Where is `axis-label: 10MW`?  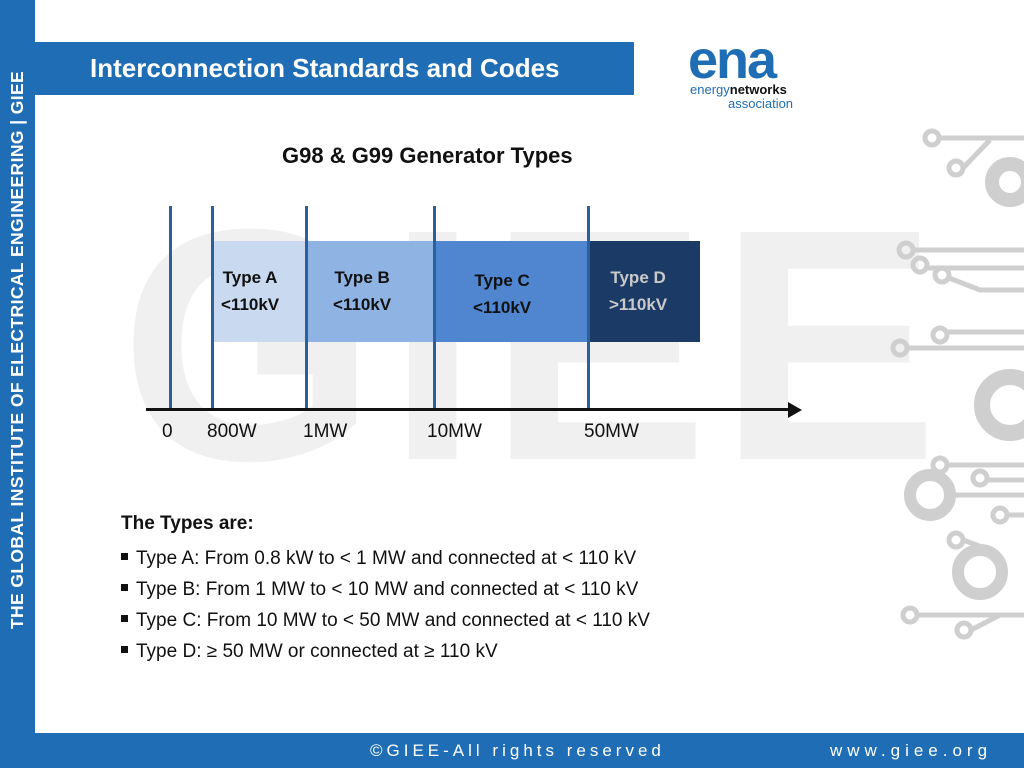 axis-label: 10MW is located at coordinates (454, 431).